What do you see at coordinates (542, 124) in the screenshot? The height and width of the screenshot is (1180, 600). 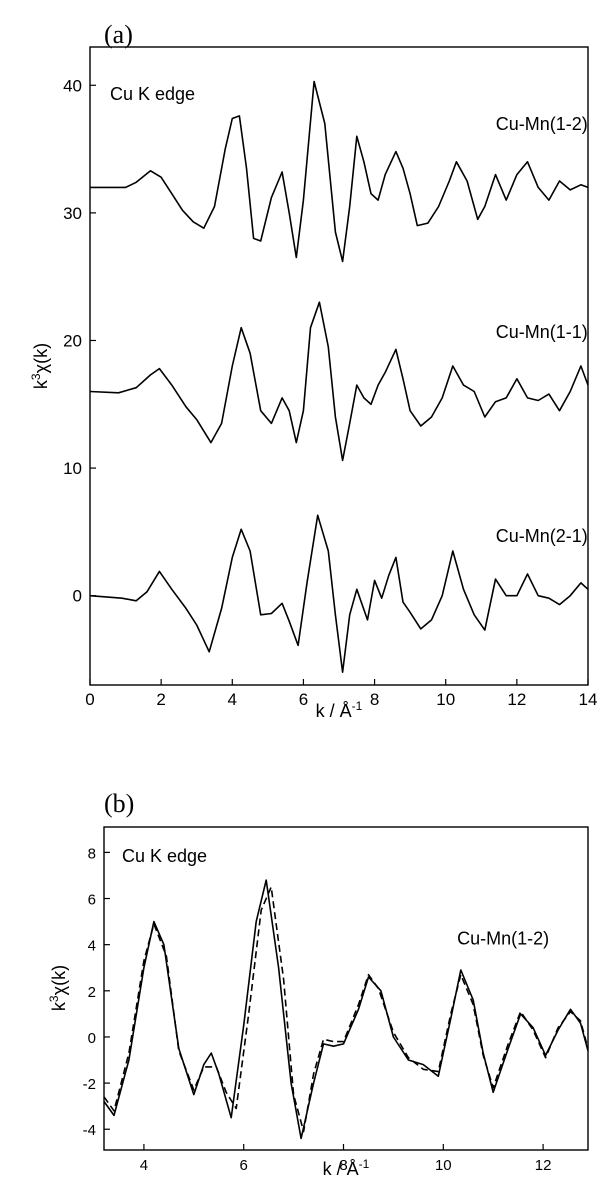 I see `panel-a-series-label-cu-mn-1-2: Cu-Mn(1-2)` at bounding box center [542, 124].